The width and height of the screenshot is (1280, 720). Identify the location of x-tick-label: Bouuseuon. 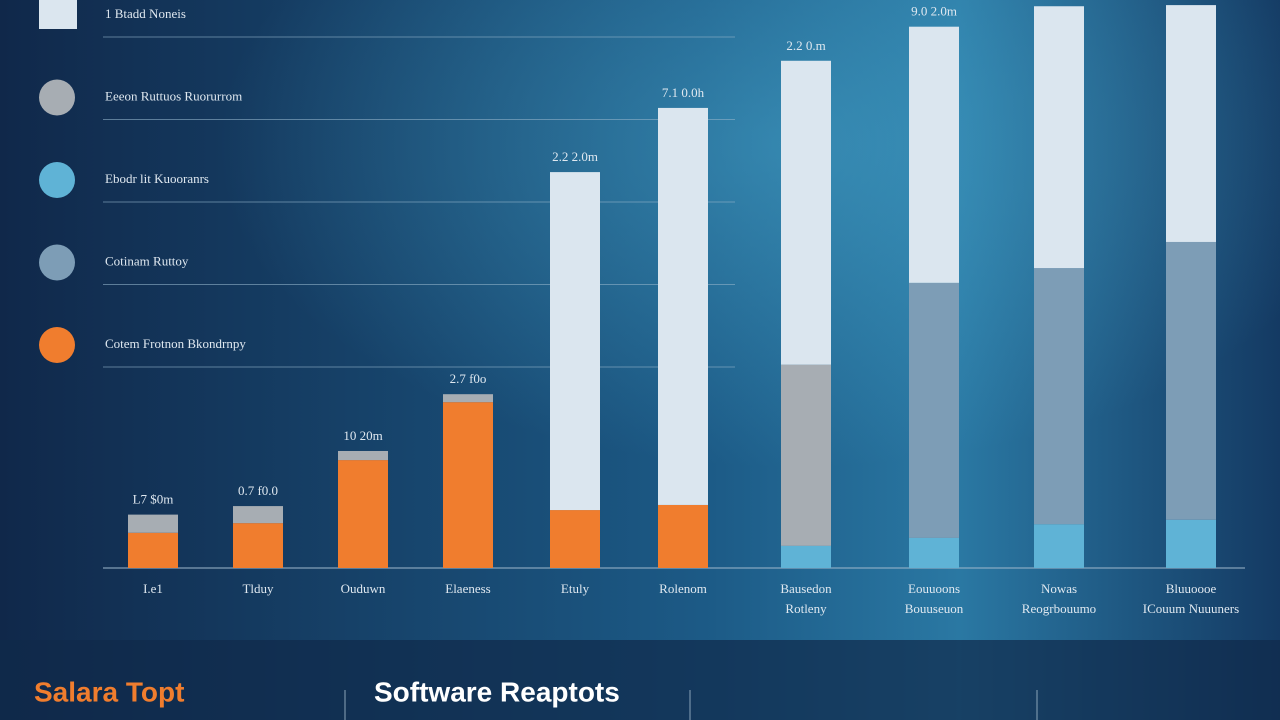
(934, 608).